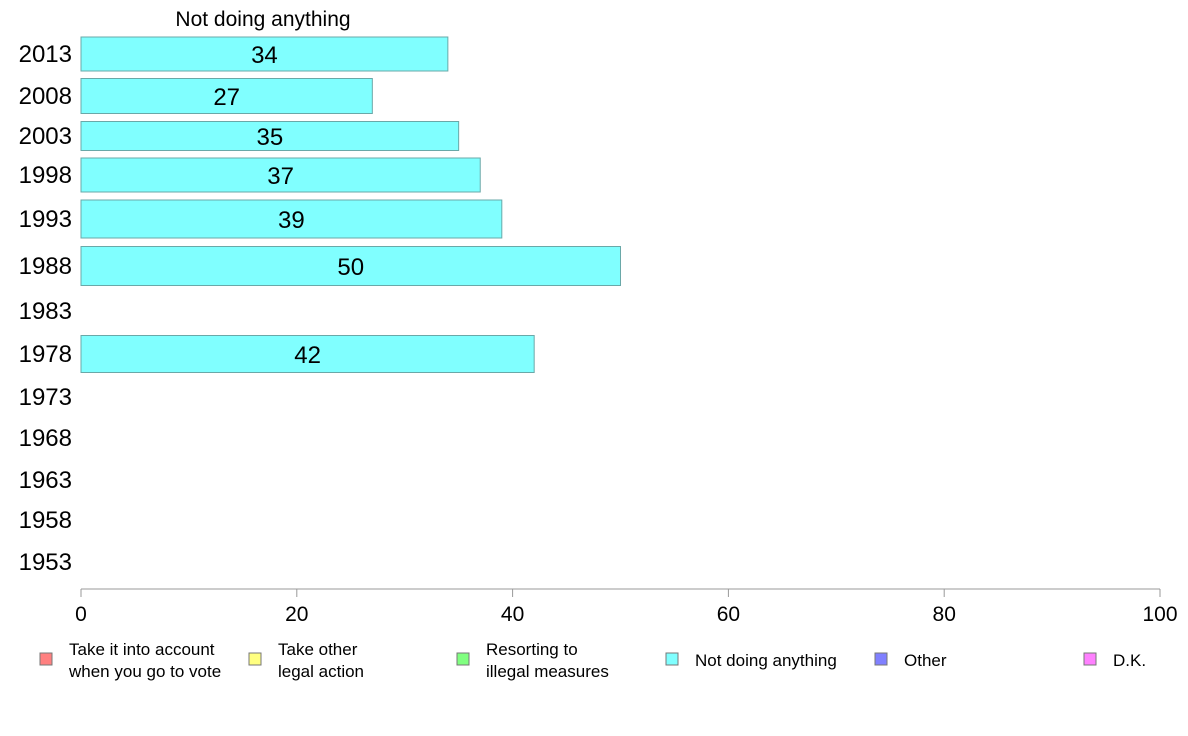 The image size is (1188, 736). What do you see at coordinates (318, 649) in the screenshot?
I see `legend-label: Take other` at bounding box center [318, 649].